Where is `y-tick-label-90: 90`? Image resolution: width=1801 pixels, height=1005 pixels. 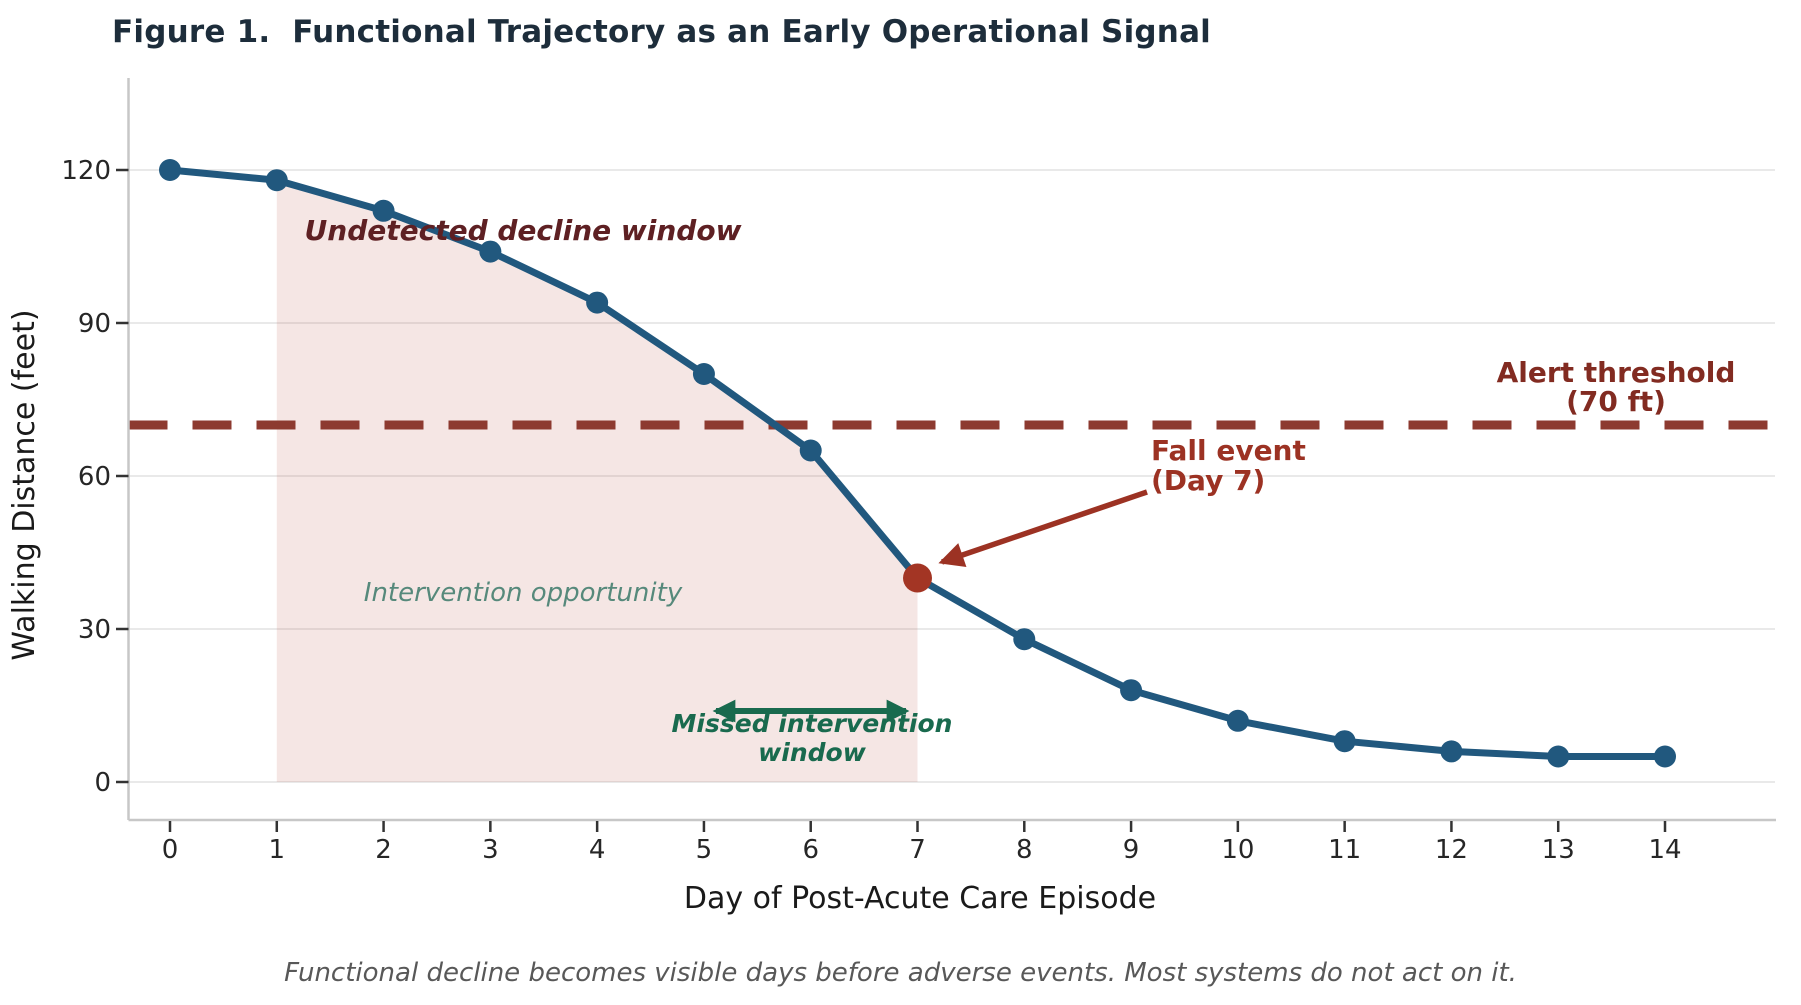 y-tick-label-90: 90 is located at coordinates (94, 324).